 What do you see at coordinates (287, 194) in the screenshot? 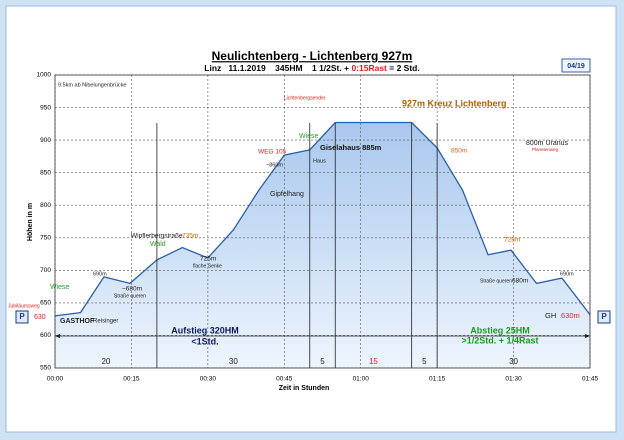
I see `annotation: Gipfelhang` at bounding box center [287, 194].